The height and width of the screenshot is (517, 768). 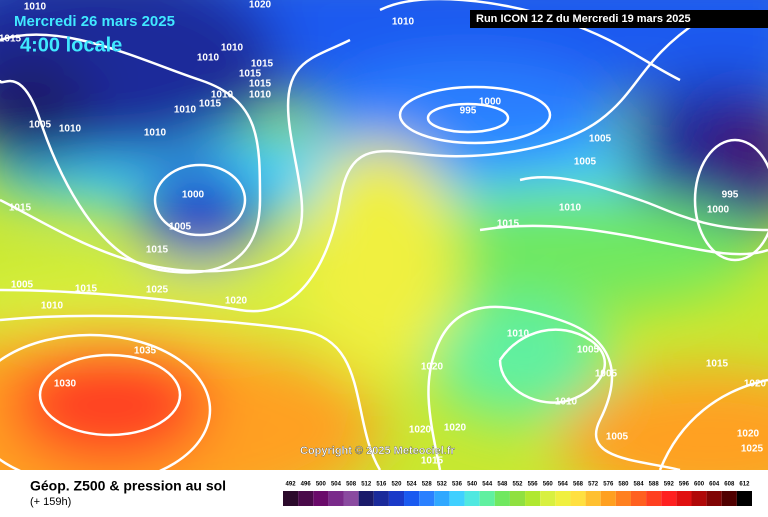 I want to click on scale-label: 556, so click(x=533, y=485).